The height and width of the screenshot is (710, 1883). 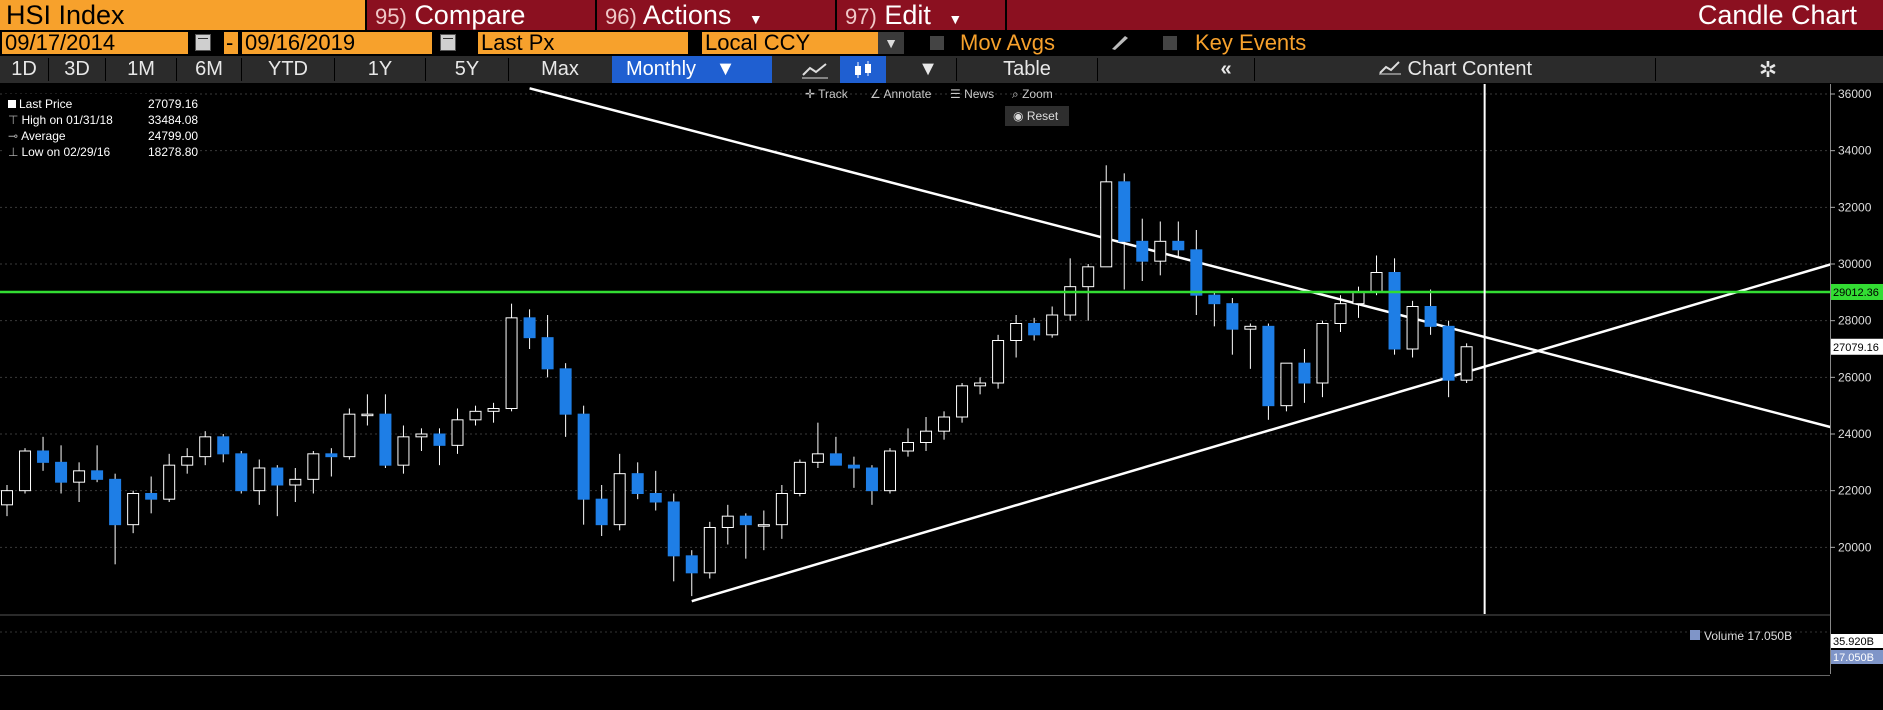 What do you see at coordinates (1042, 116) in the screenshot?
I see `reset-label: Reset` at bounding box center [1042, 116].